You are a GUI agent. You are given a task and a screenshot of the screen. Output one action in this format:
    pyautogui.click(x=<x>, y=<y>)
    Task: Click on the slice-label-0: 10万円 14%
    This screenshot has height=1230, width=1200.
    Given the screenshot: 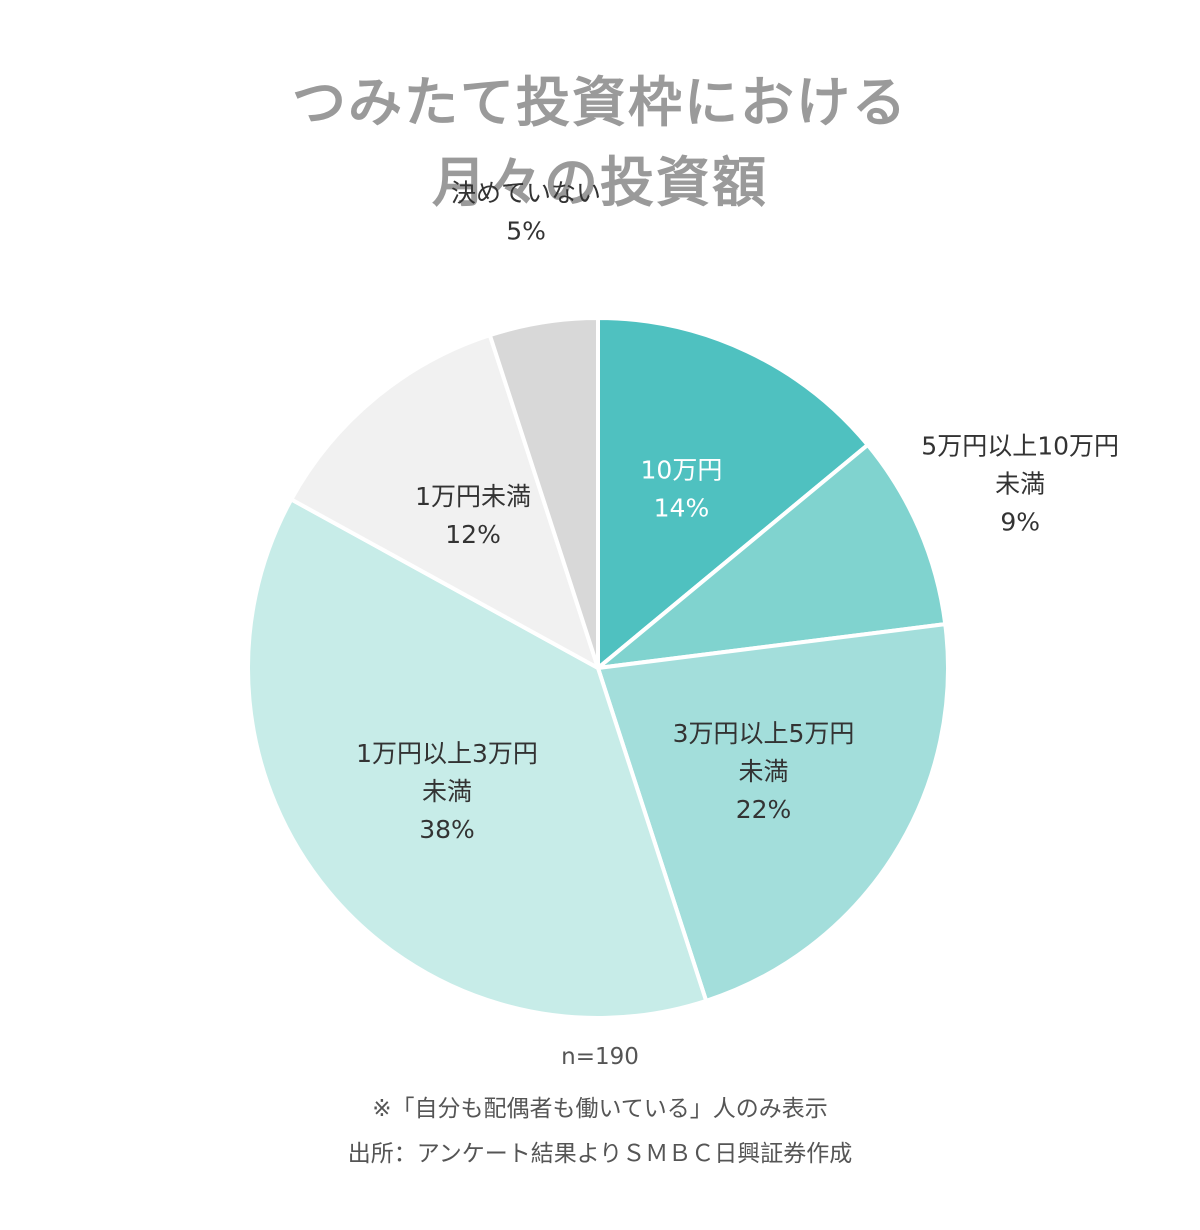 What is the action you would take?
    pyautogui.click(x=682, y=489)
    